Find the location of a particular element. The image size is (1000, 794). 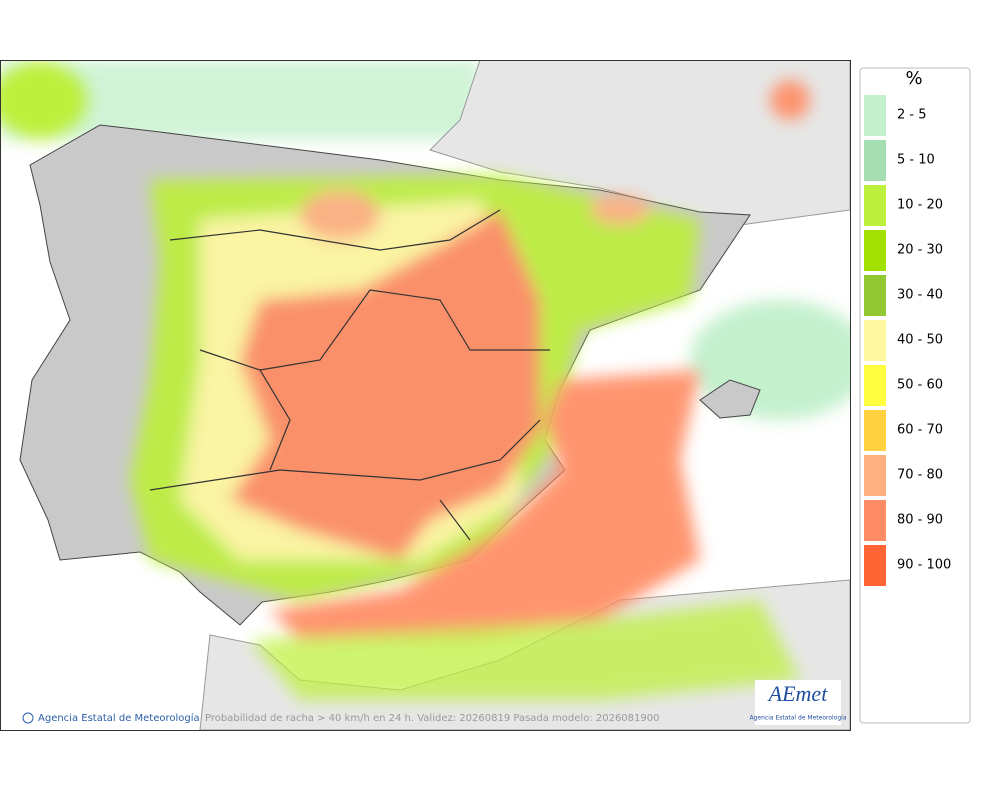

legend-label: 80 - 90 is located at coordinates (920, 520).